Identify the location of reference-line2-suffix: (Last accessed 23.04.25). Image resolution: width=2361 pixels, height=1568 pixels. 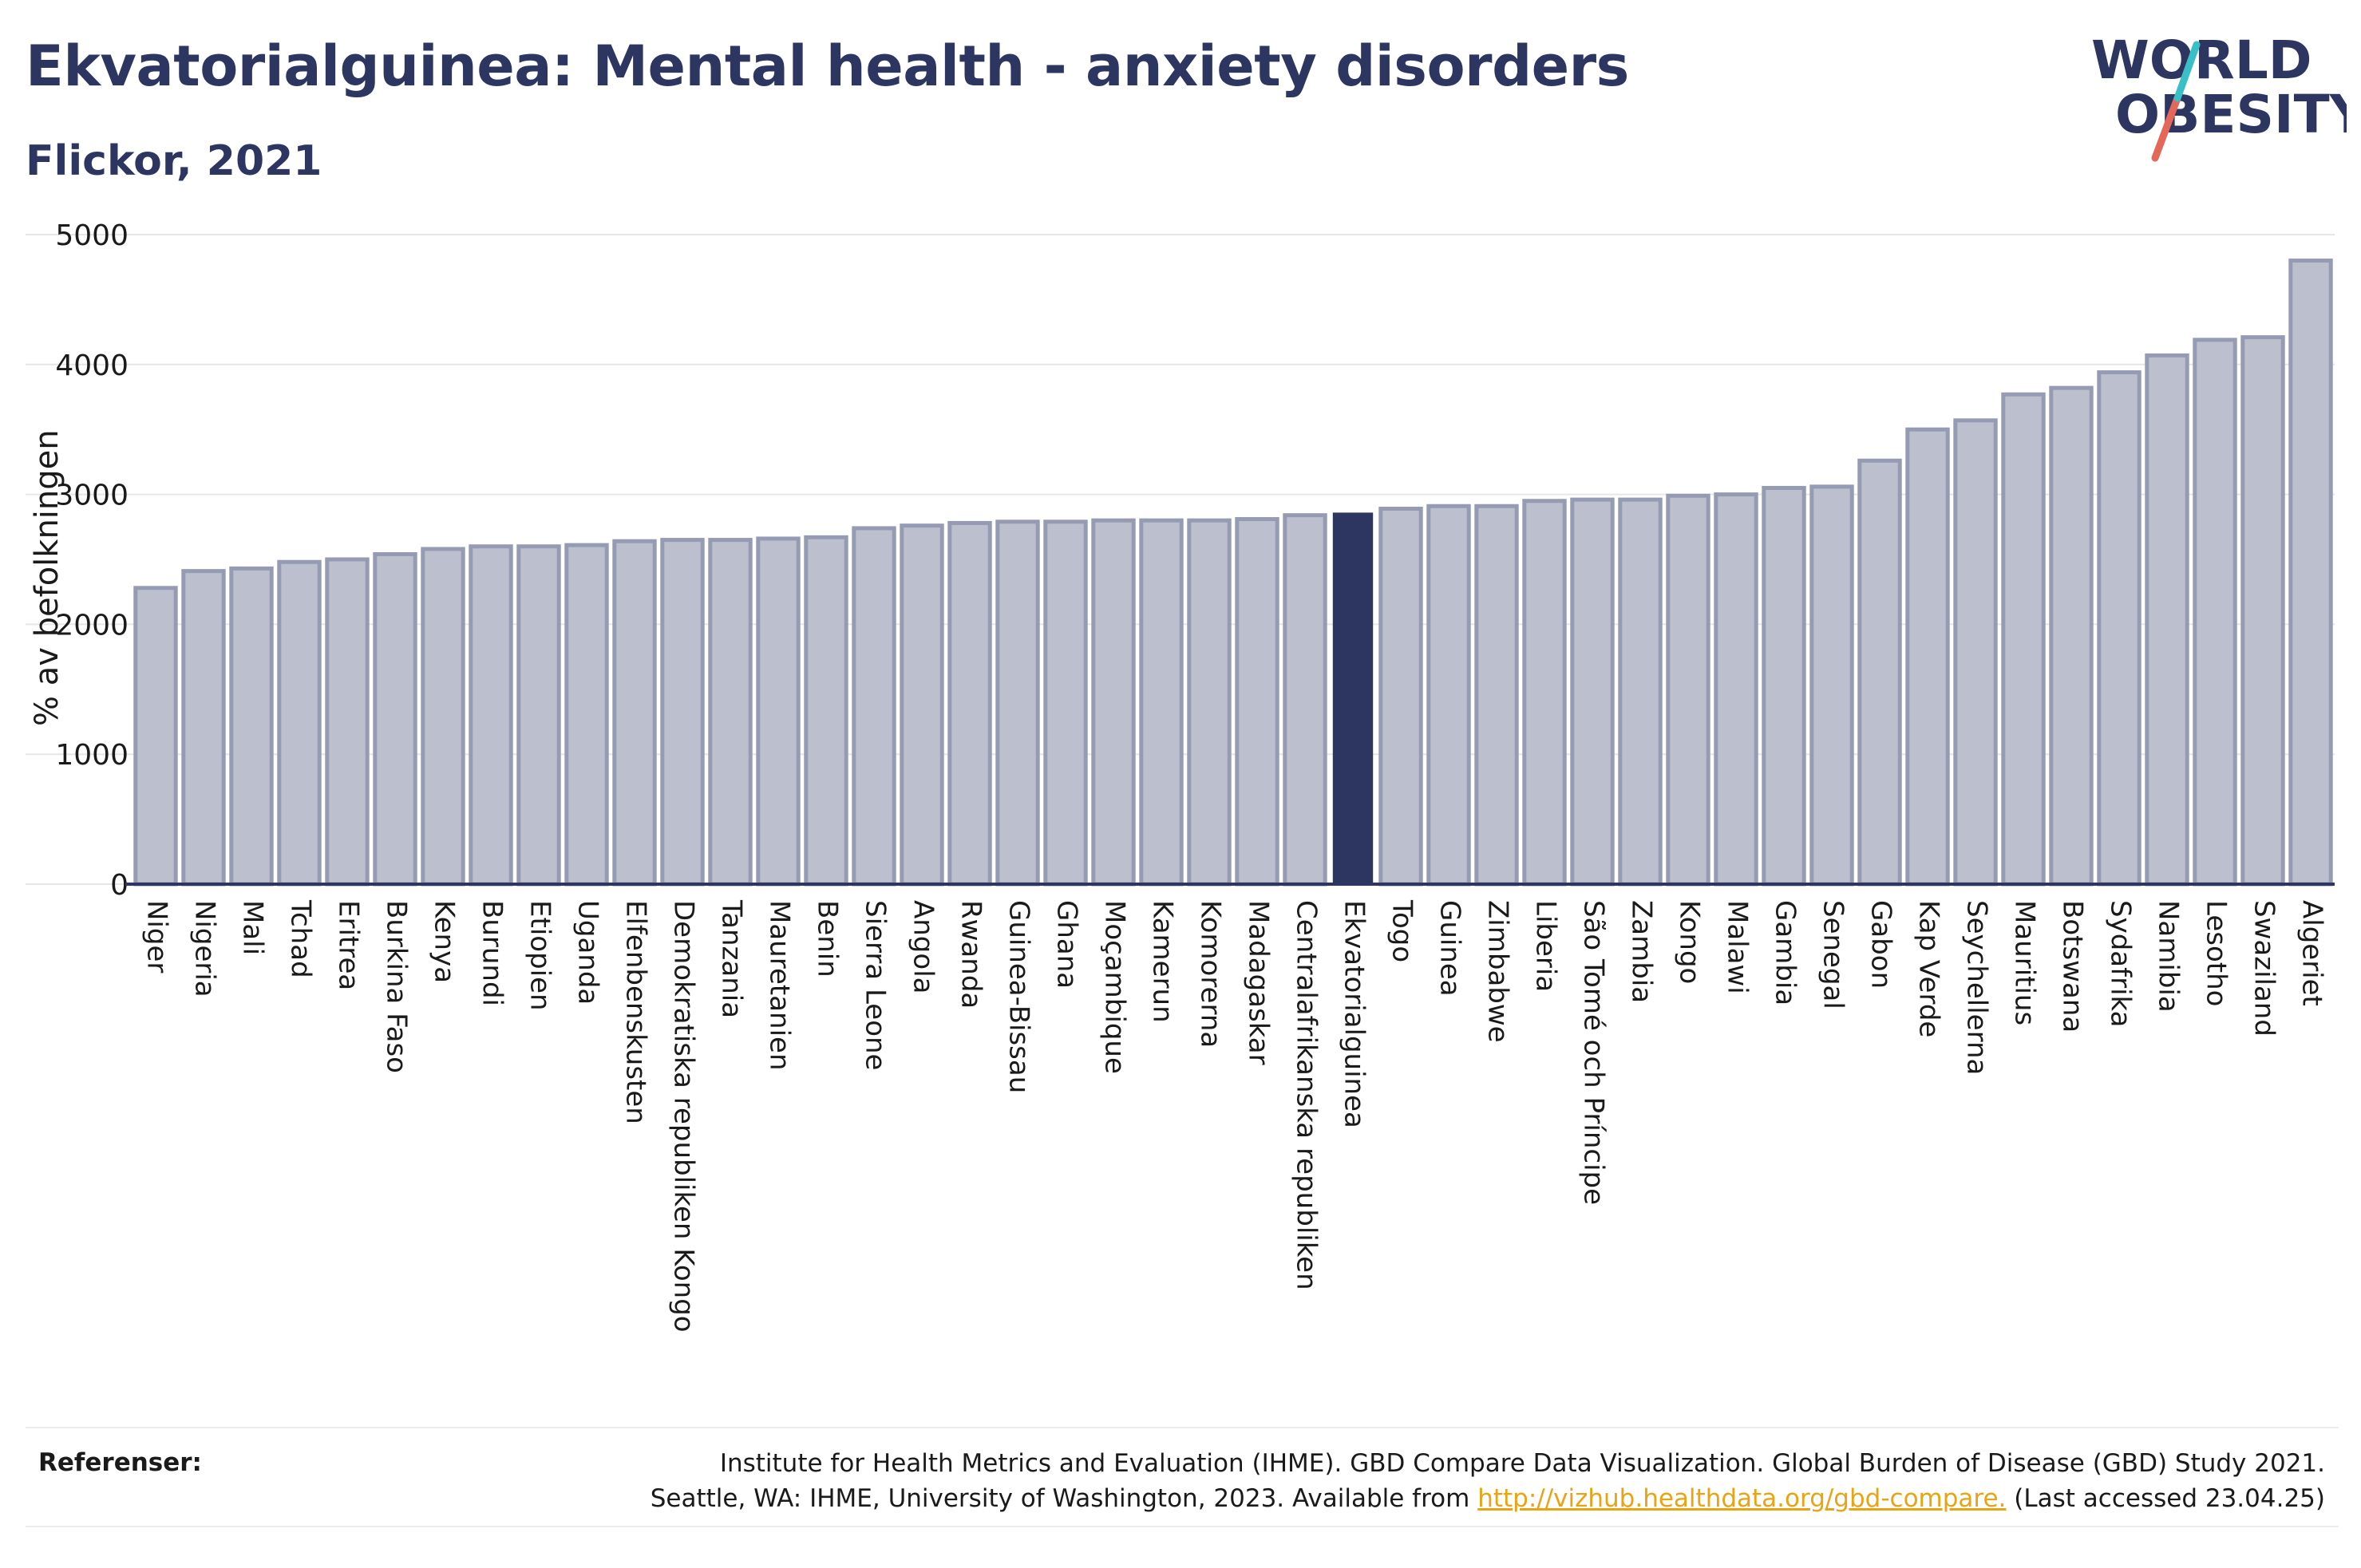
(2165, 1498).